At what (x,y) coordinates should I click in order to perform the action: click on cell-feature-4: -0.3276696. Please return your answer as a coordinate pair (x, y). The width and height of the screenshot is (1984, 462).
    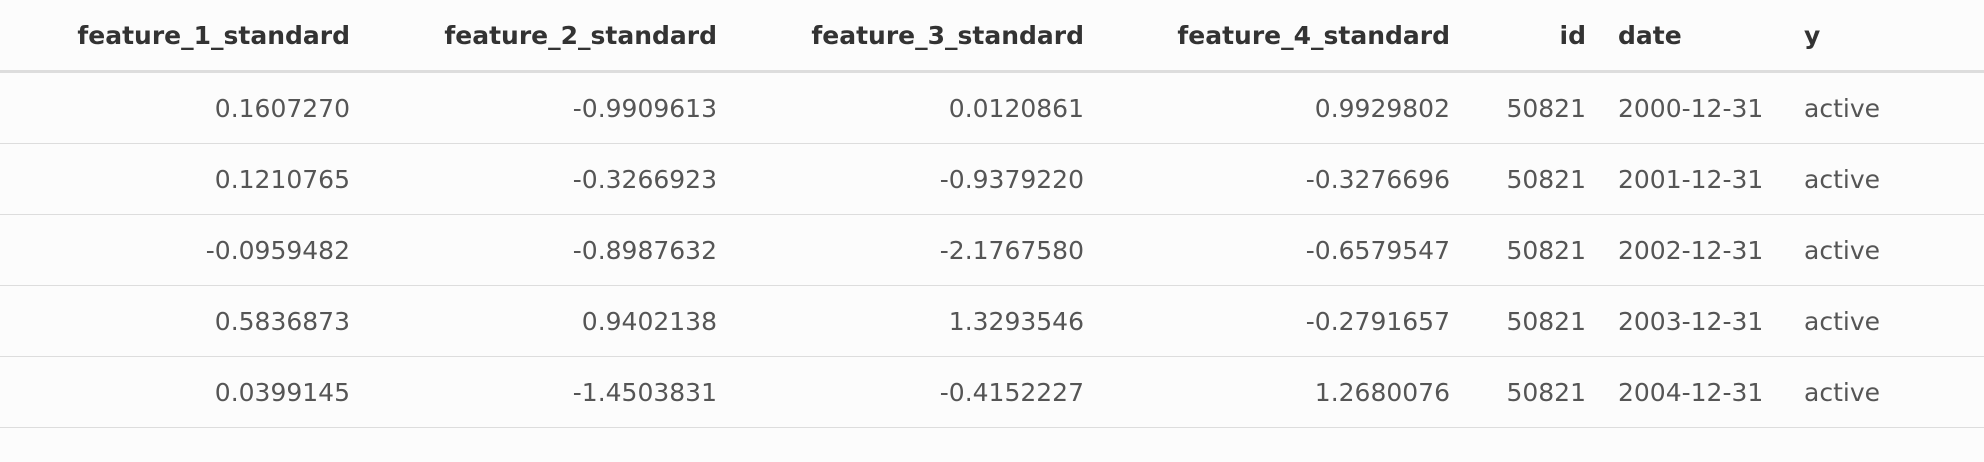
    Looking at the image, I should click on (1267, 179).